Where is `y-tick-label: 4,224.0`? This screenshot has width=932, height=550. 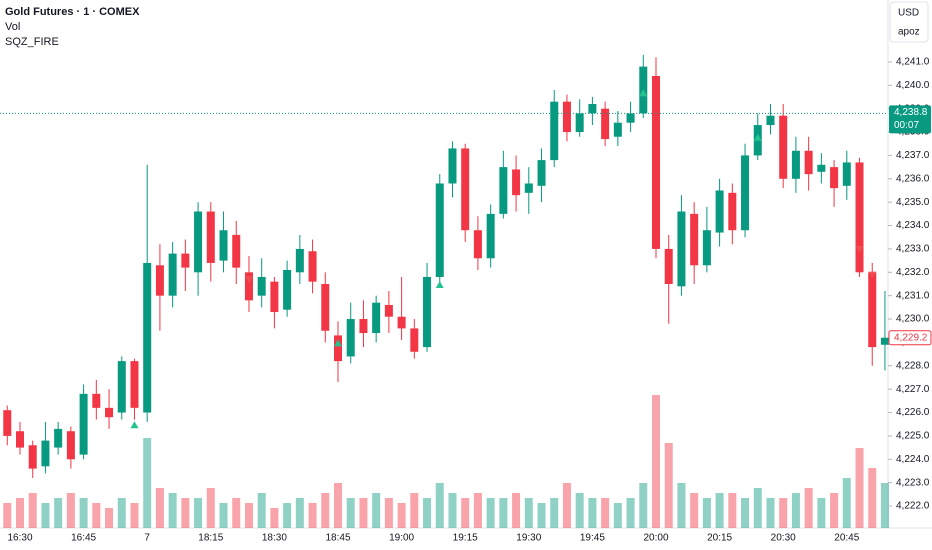
y-tick-label: 4,224.0 is located at coordinates (913, 459).